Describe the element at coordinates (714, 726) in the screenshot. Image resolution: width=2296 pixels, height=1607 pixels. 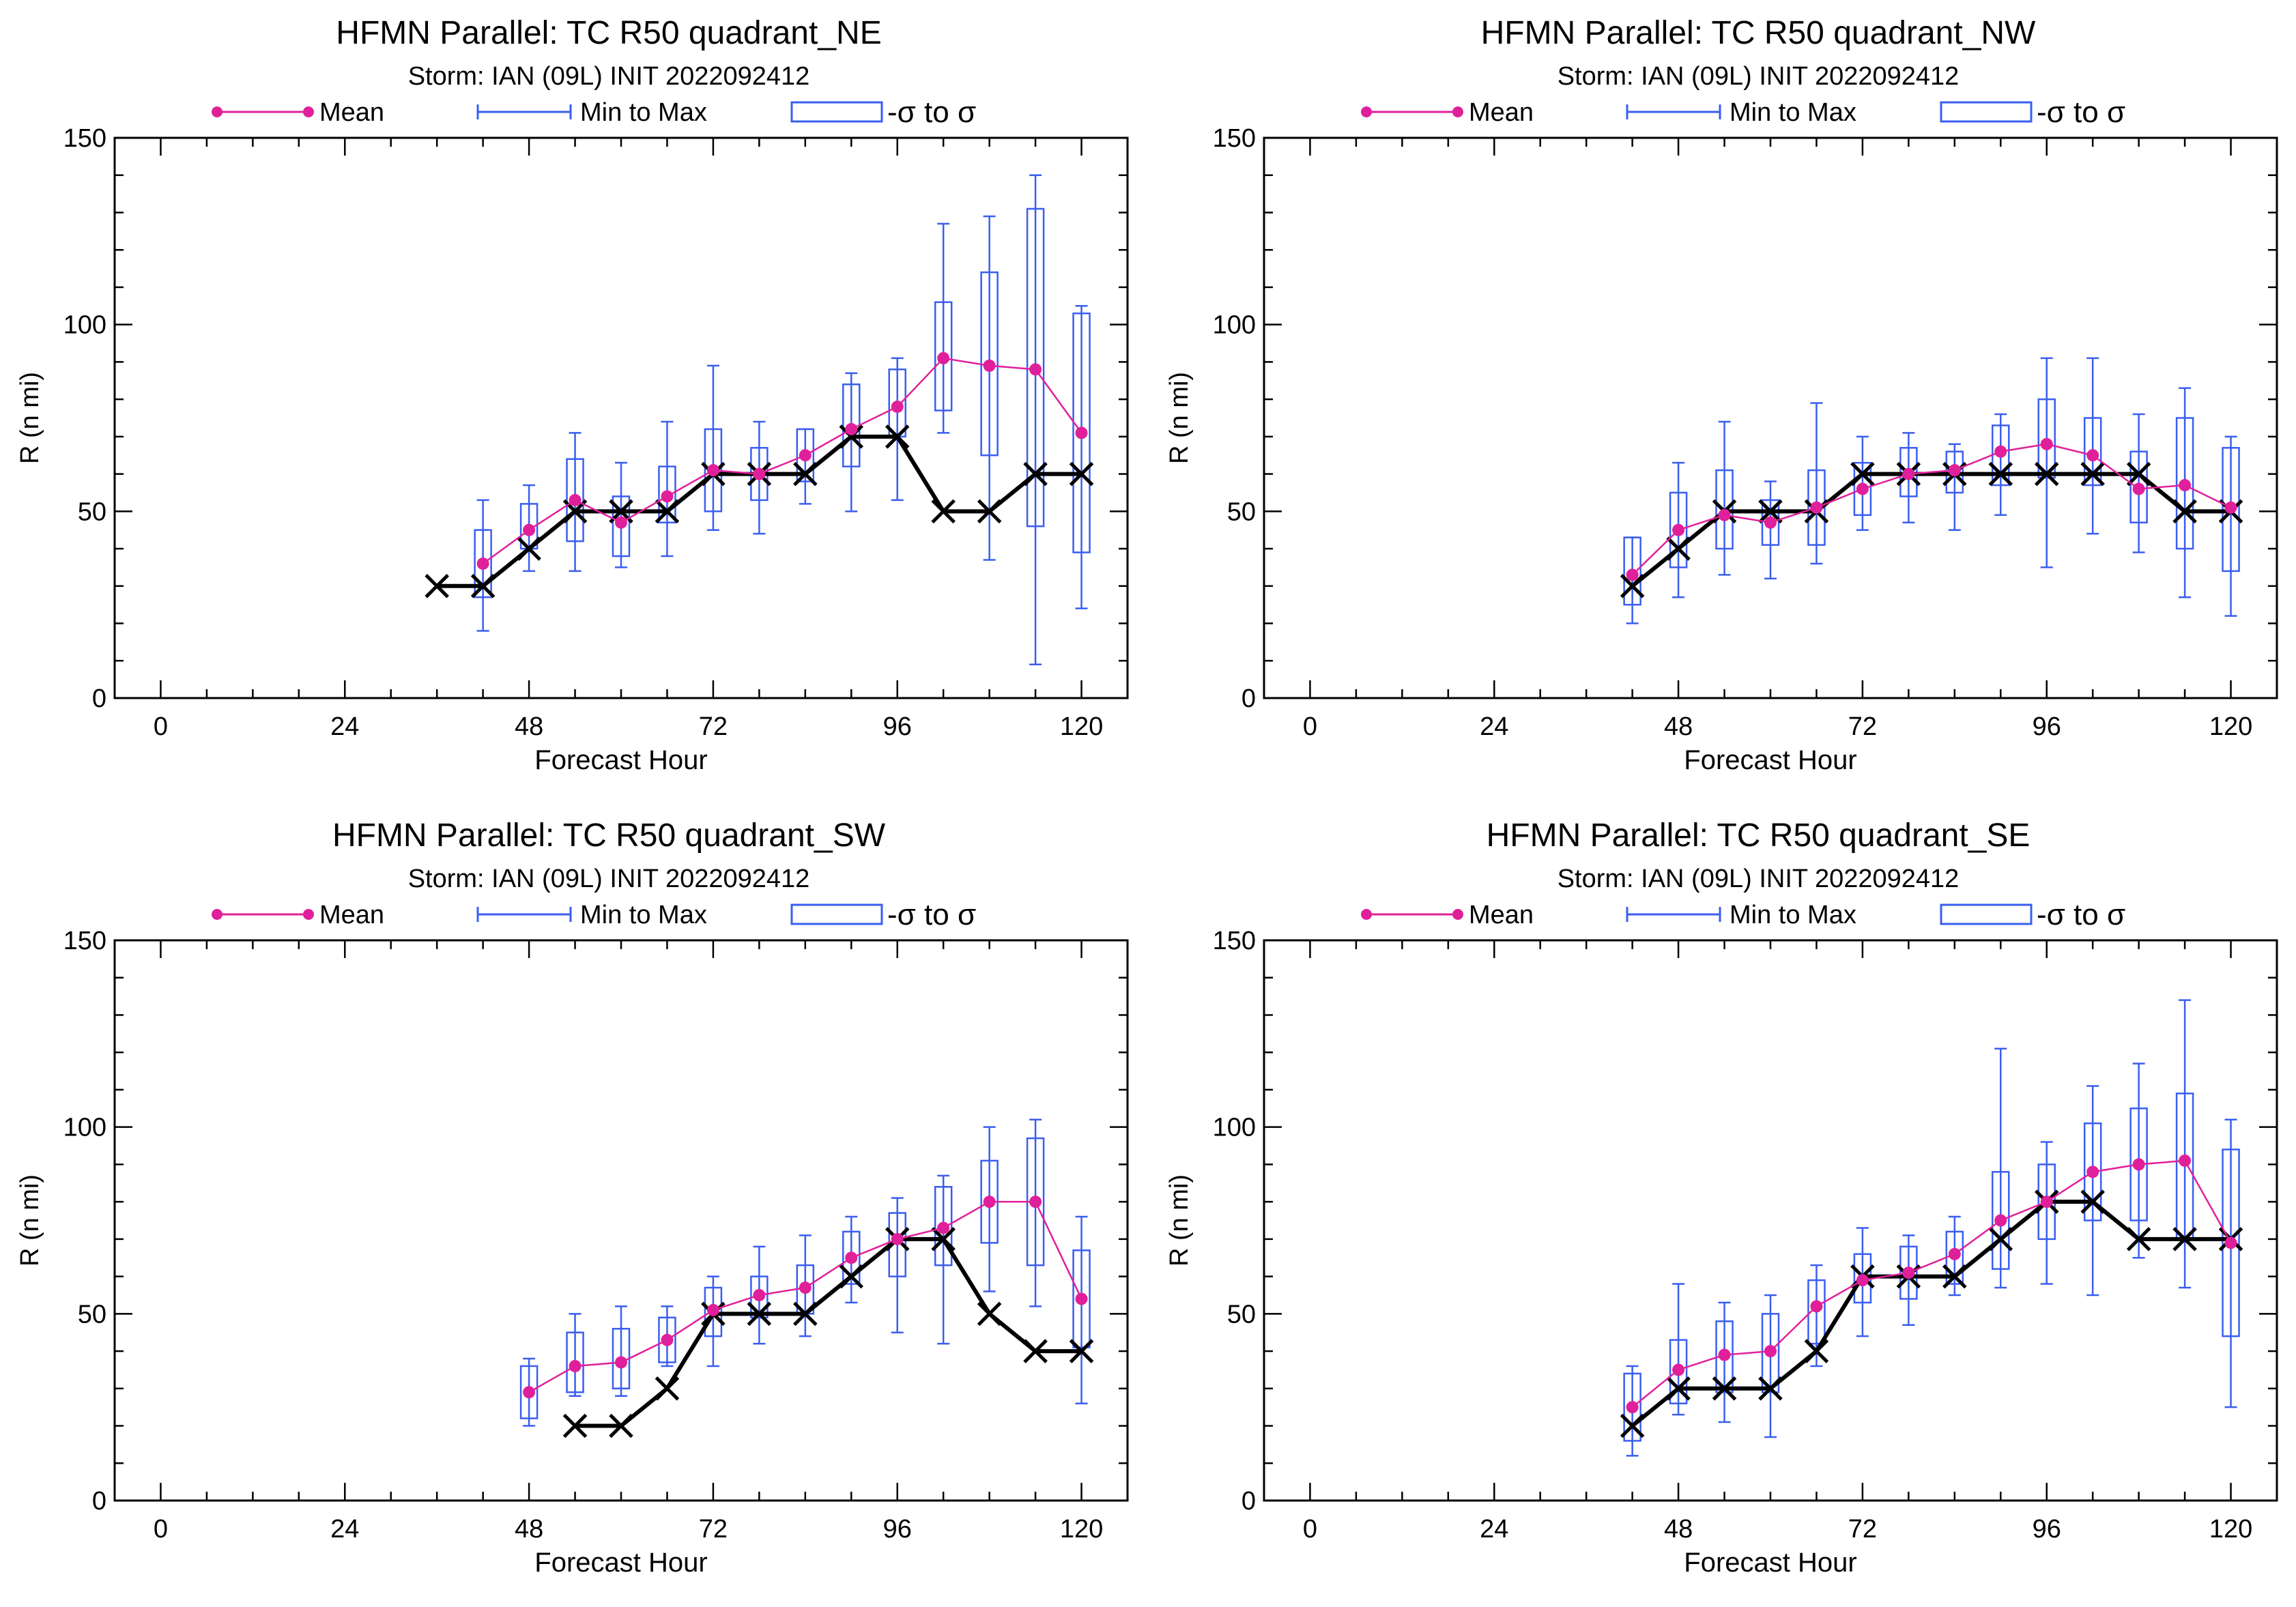
I see `x-tick-label: 72` at that location.